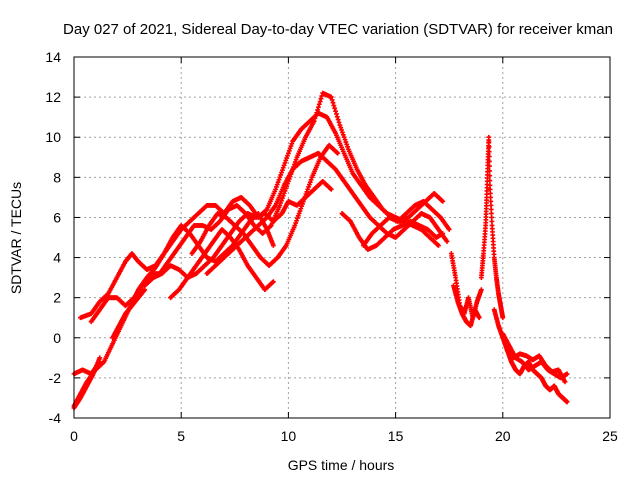 The image size is (640, 480). Describe the element at coordinates (53, 57) in the screenshot. I see `y-tick-label: 14` at that location.